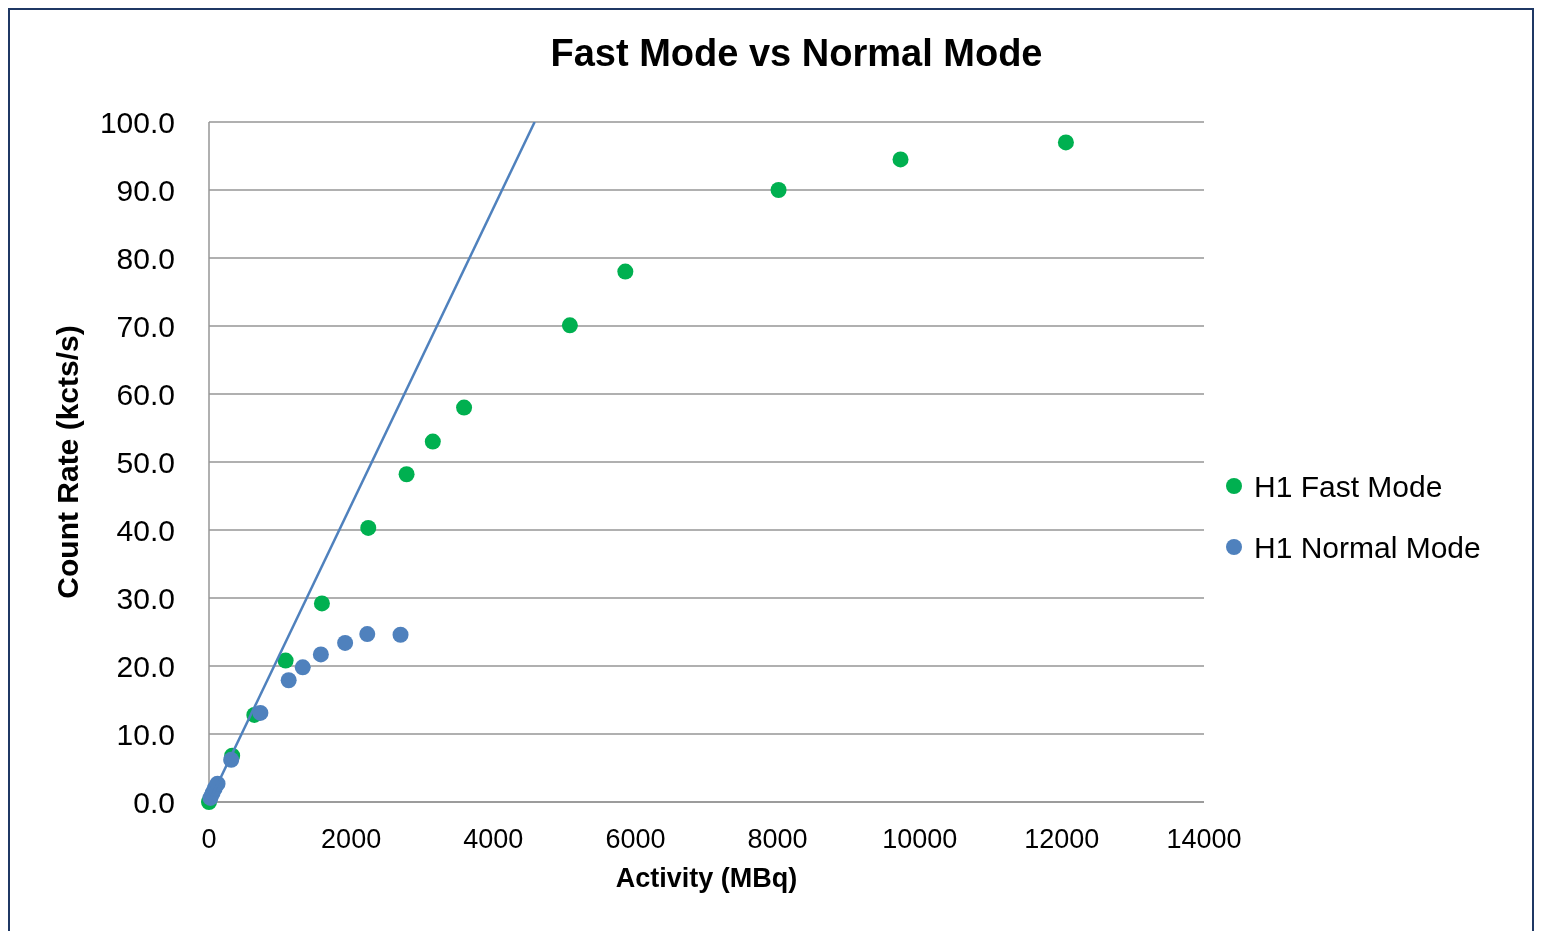 The image size is (1542, 939). I want to click on x-tick-label: 6000, so click(635, 839).